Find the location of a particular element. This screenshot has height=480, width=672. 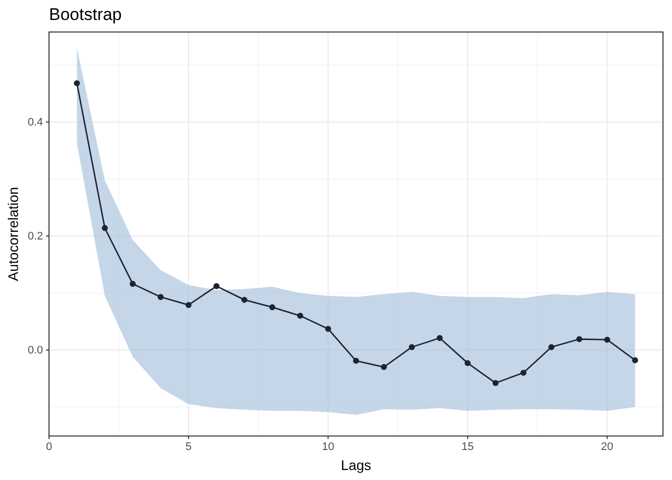

x-tick-label: 5 is located at coordinates (188, 446).